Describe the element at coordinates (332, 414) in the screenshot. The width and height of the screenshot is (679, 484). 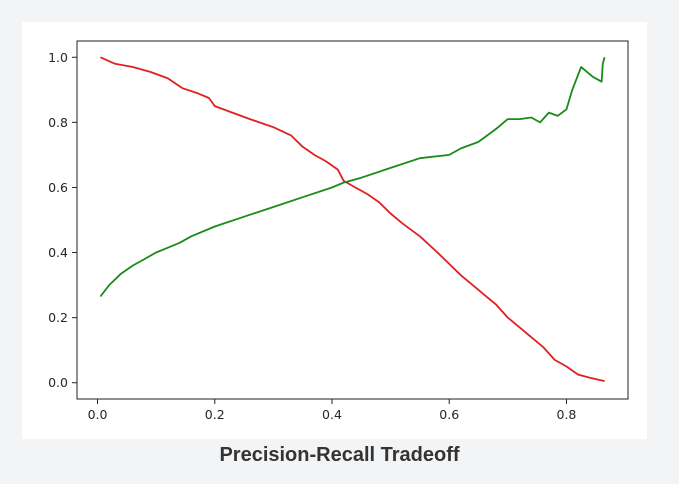
I see `x-tick-label: 0.4` at that location.